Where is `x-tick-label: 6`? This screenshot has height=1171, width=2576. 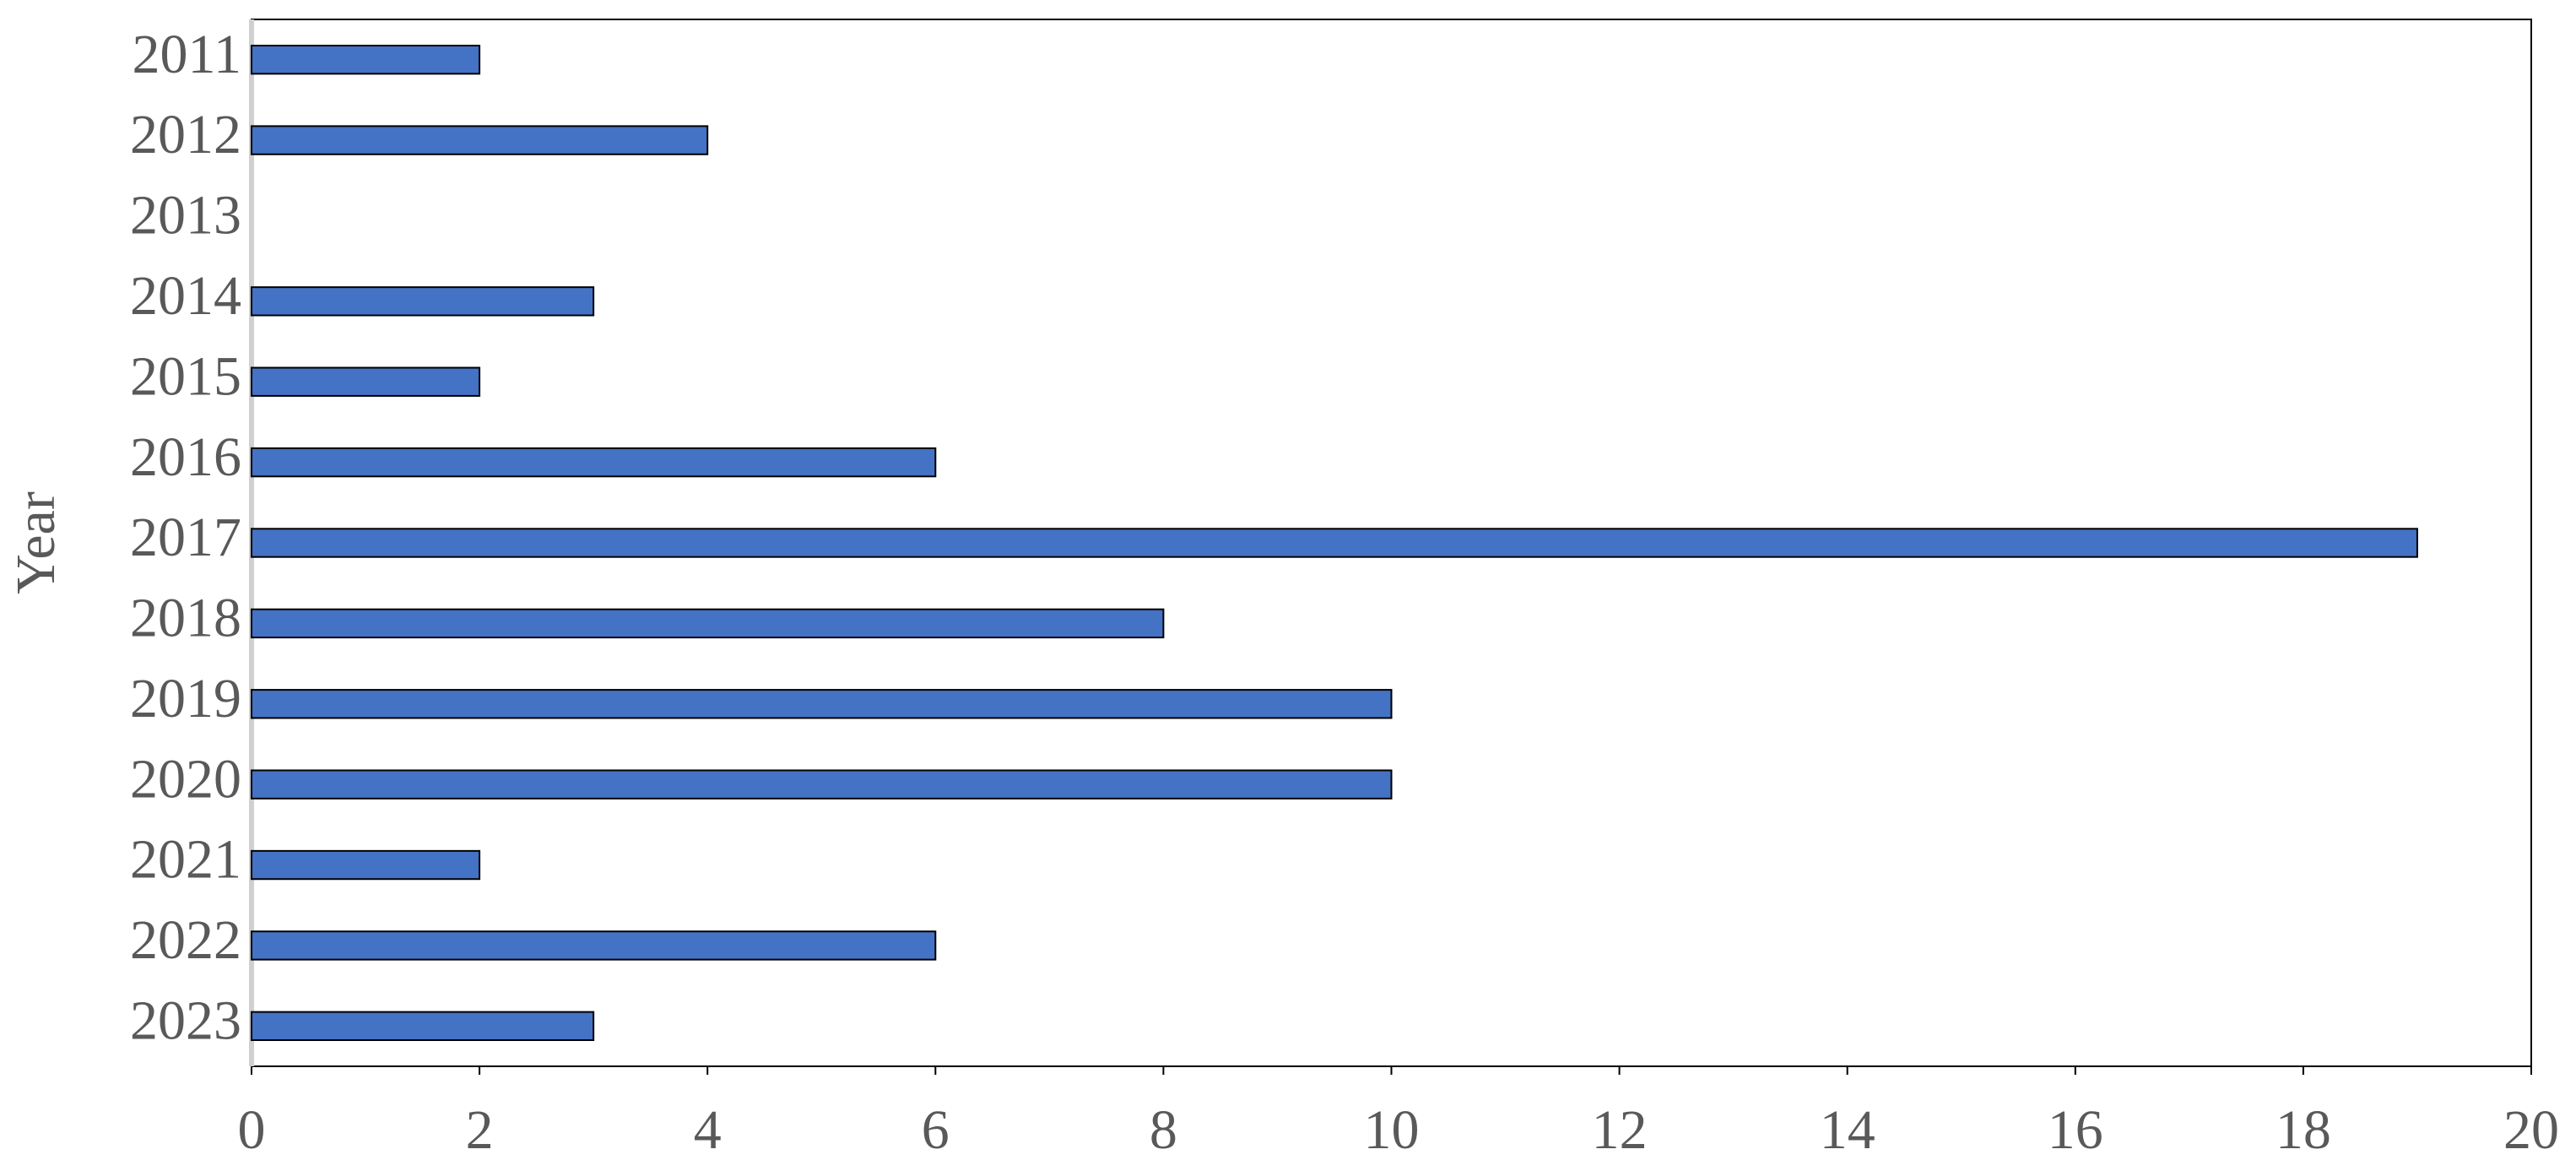 x-tick-label: 6 is located at coordinates (936, 1130).